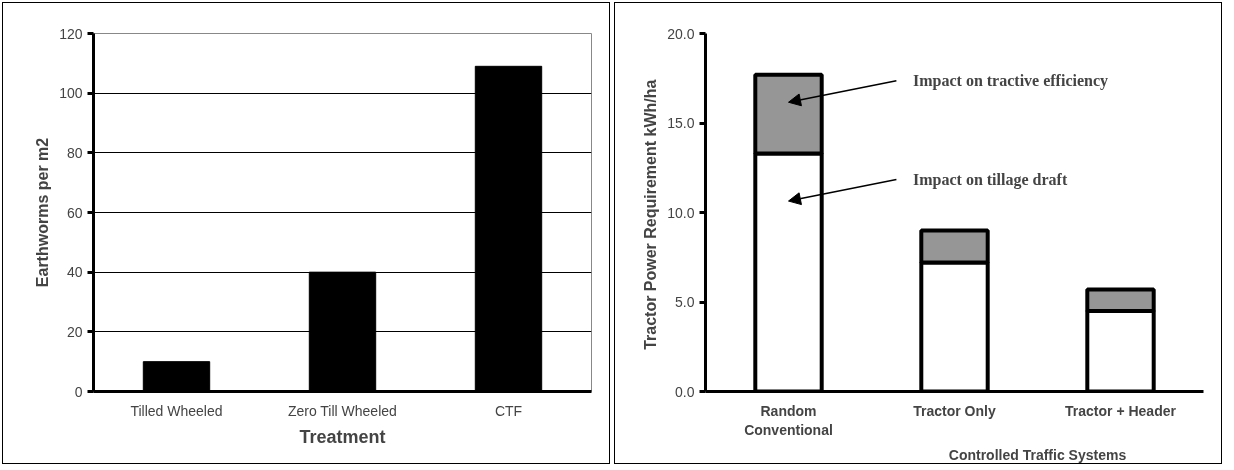  Describe the element at coordinates (681, 123) in the screenshot. I see `y-tick-label: 15.0` at that location.